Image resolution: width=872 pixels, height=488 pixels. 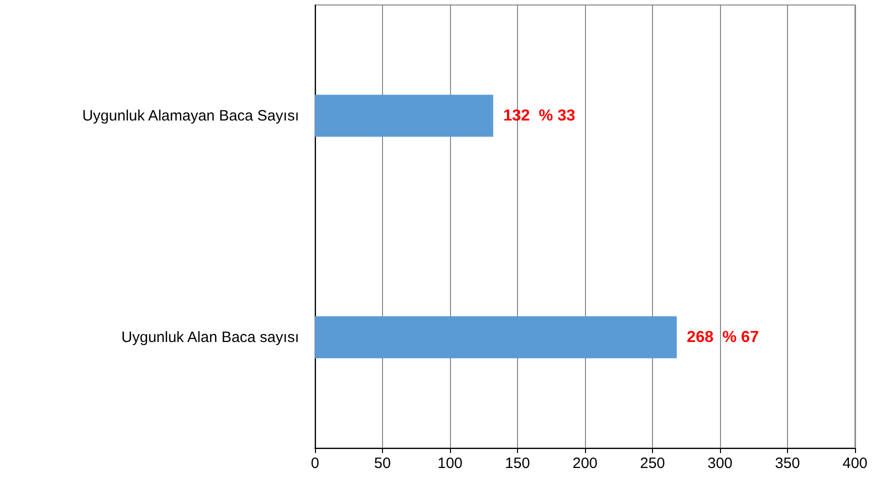 What do you see at coordinates (722, 337) in the screenshot?
I see `data-label: 268 % 67` at bounding box center [722, 337].